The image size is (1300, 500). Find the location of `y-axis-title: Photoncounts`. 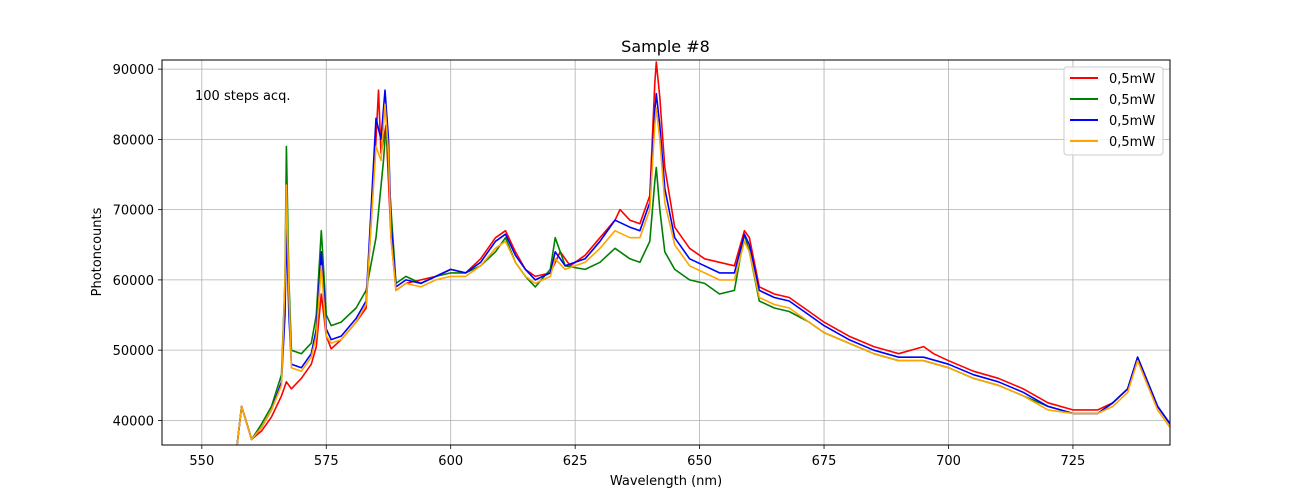

y-axis-title: Photoncounts is located at coordinates (97, 251).